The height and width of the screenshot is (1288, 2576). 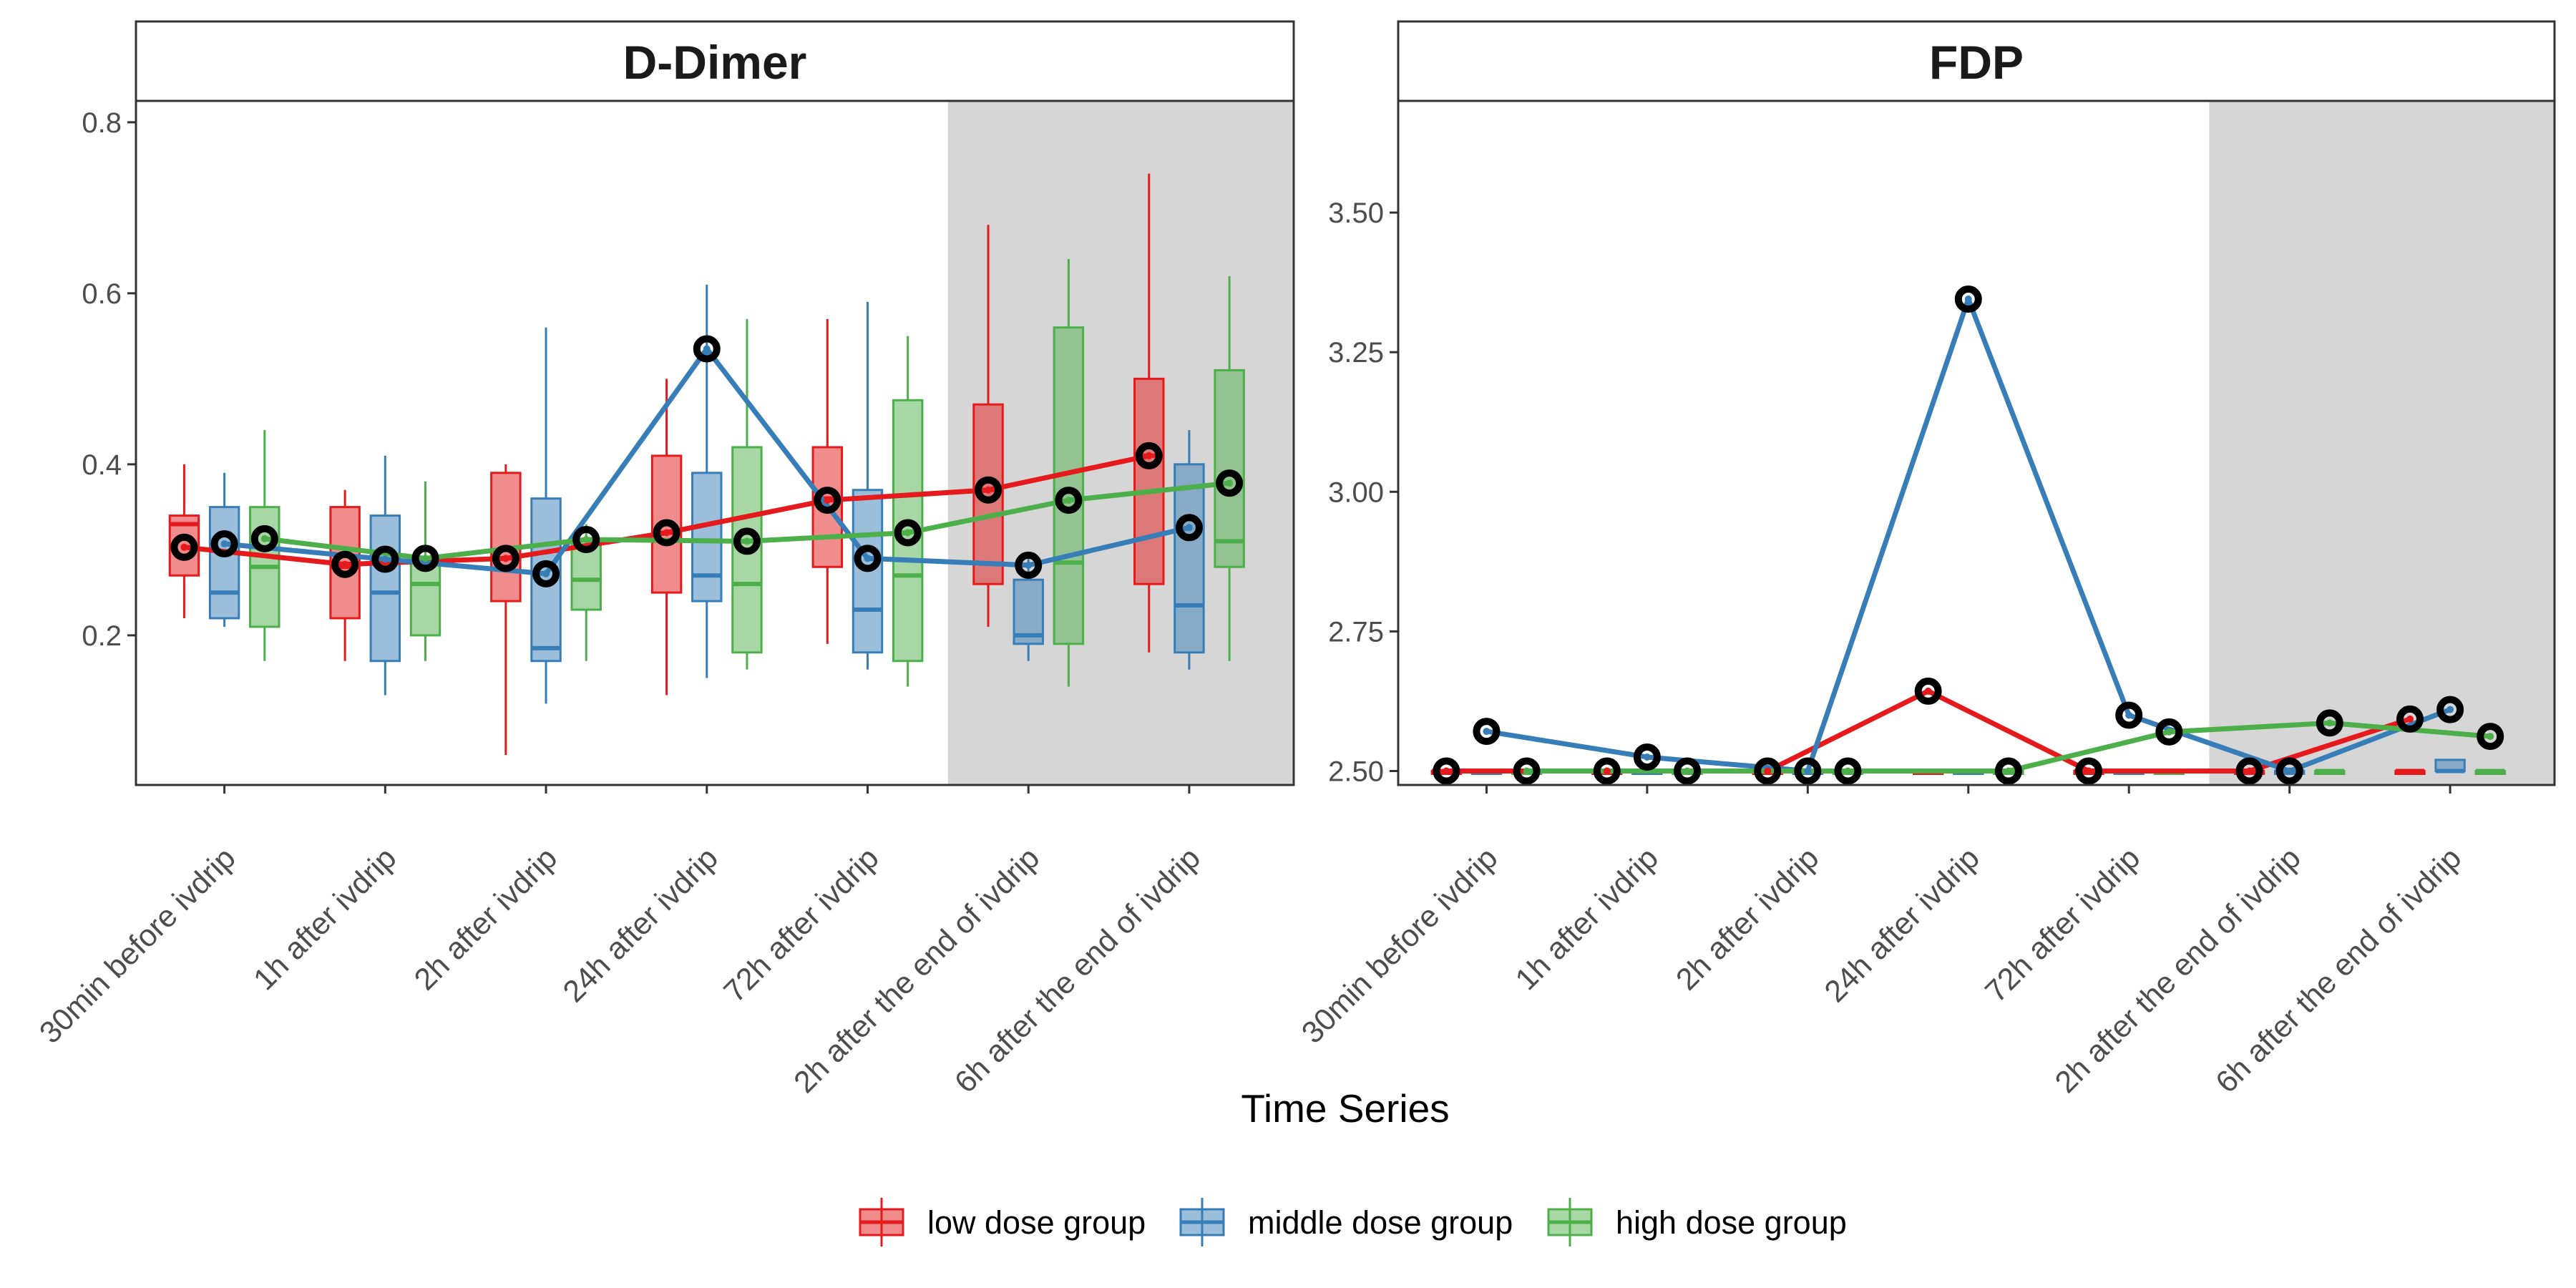 I want to click on y-tick-label: 3.00, so click(x=1356, y=492).